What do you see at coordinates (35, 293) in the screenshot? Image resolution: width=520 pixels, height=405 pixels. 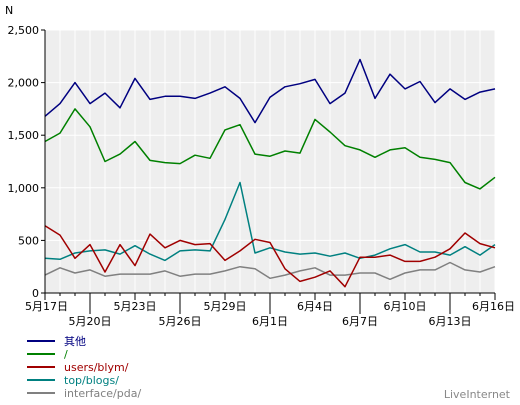 I see `y-tick-label: 0` at bounding box center [35, 293].